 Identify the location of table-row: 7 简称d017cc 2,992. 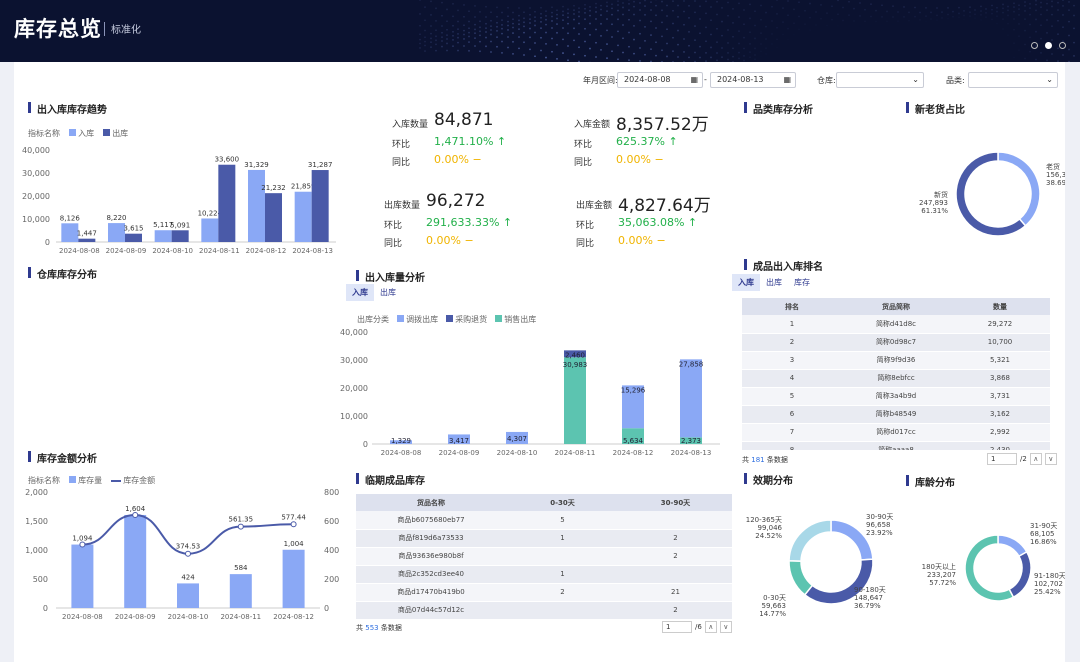
(896, 432).